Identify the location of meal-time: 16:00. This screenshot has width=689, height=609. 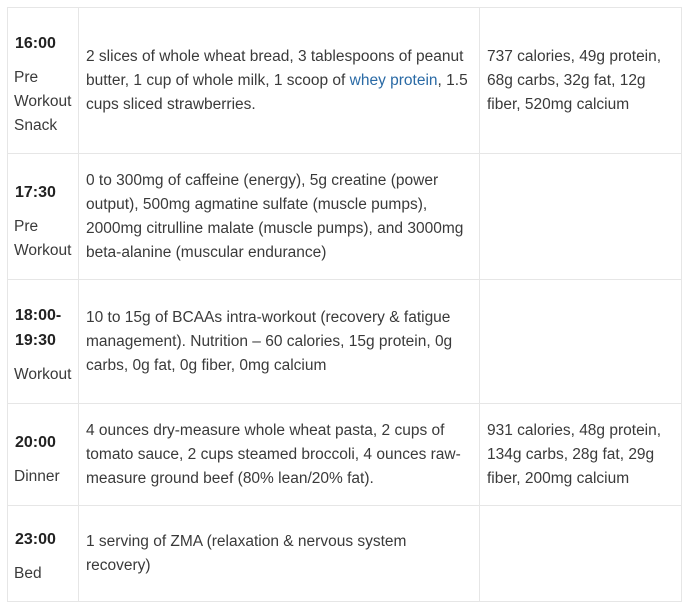
(35, 43).